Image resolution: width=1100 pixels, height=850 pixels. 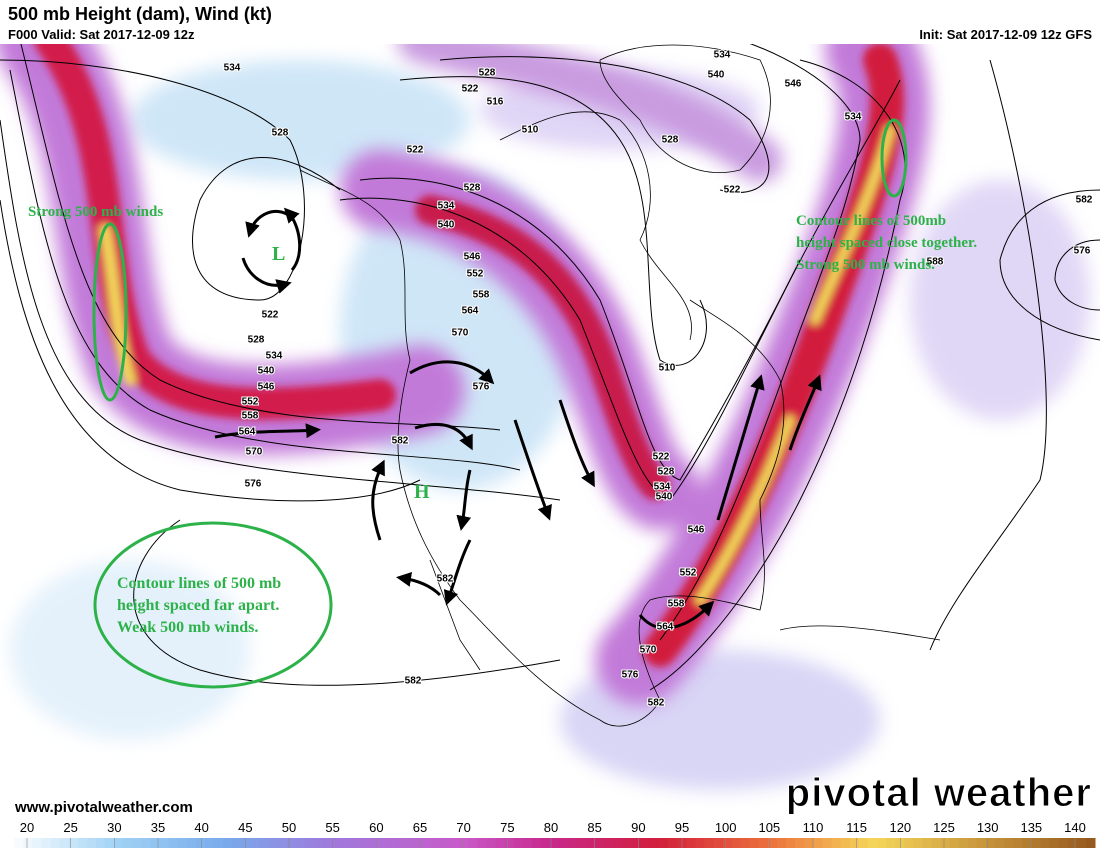 I want to click on colorbar-tick-label: 75, so click(x=507, y=827).